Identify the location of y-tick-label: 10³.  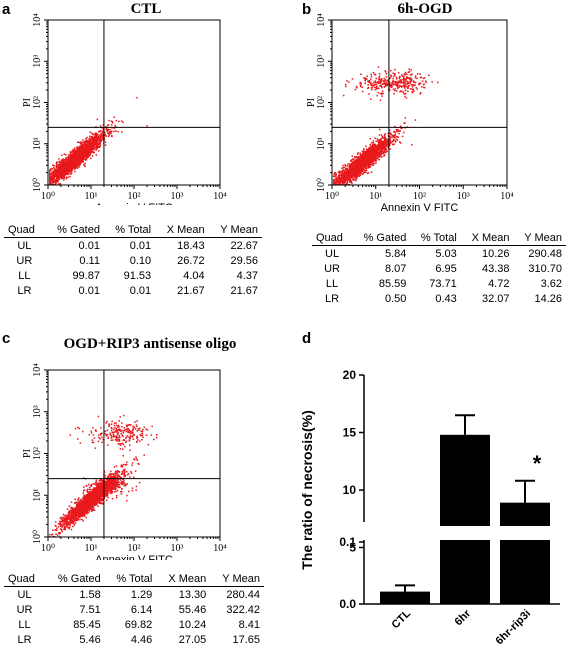
(321, 61).